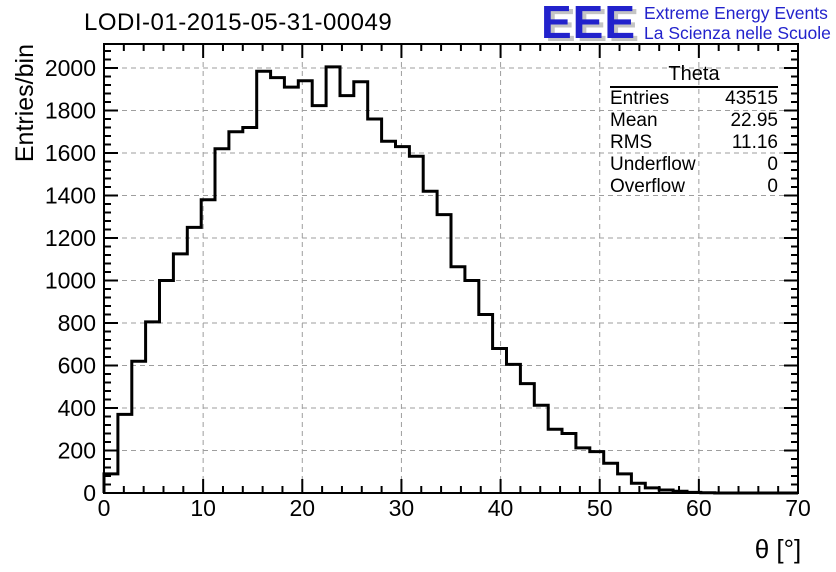 This screenshot has height=572, width=836. I want to click on stats-value: 43515, so click(751, 98).